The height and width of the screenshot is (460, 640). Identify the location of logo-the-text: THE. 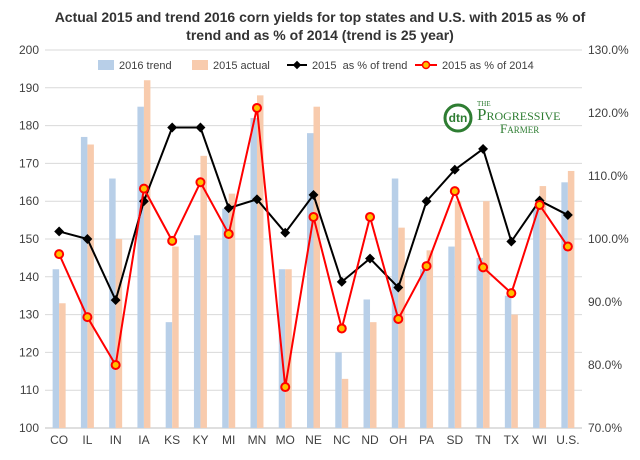
(484, 104).